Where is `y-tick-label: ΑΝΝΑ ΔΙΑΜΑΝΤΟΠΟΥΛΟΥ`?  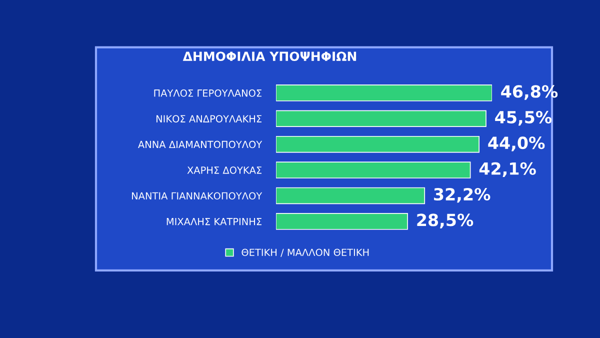 y-tick-label: ΑΝΝΑ ΔΙΑΜΑΝΤΟΠΟΥΛΟΥ is located at coordinates (200, 144).